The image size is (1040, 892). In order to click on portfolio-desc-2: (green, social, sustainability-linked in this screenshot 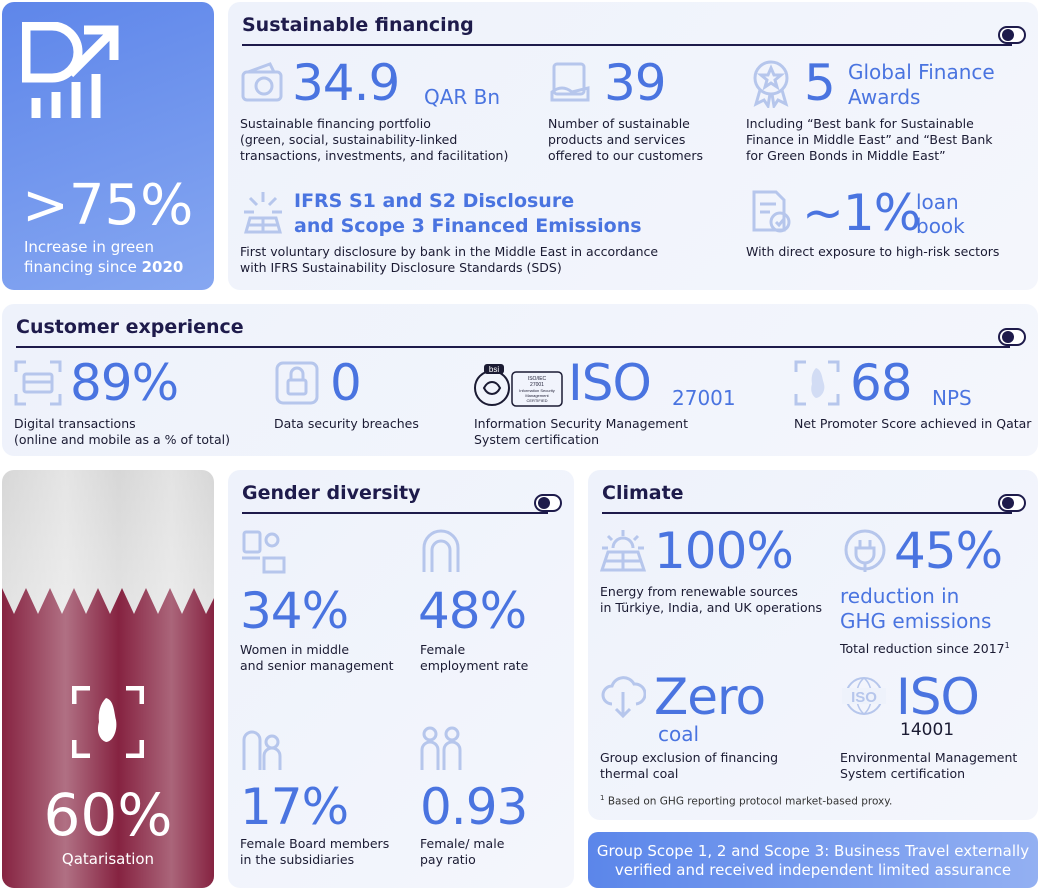, I will do `click(349, 139)`.